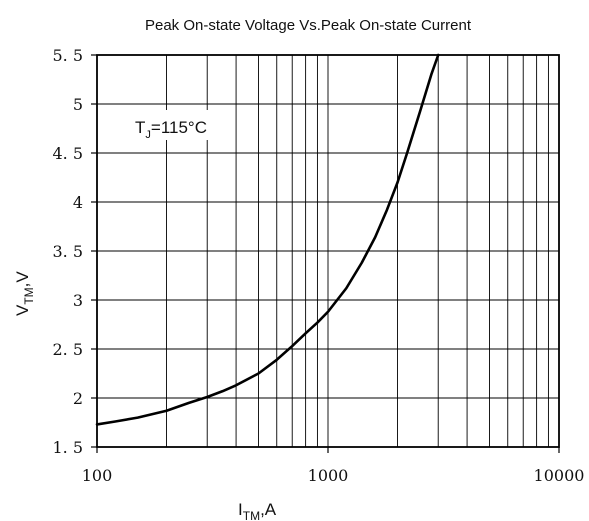 The width and height of the screenshot is (589, 521). Describe the element at coordinates (67, 251) in the screenshot. I see `y-tick-label: 3. 5` at that location.